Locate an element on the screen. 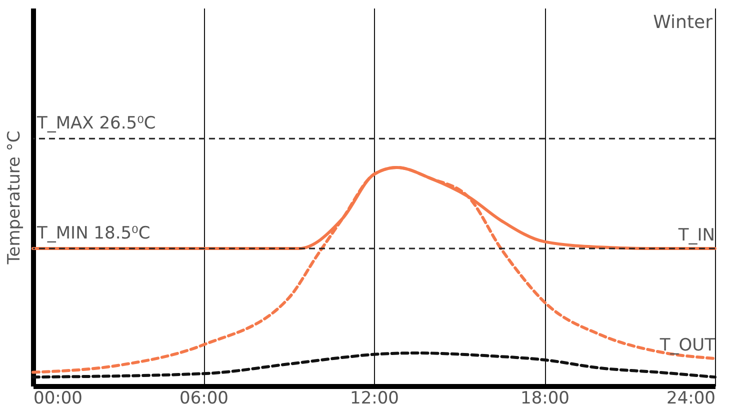  x-tick-label: 06:00 is located at coordinates (204, 398).